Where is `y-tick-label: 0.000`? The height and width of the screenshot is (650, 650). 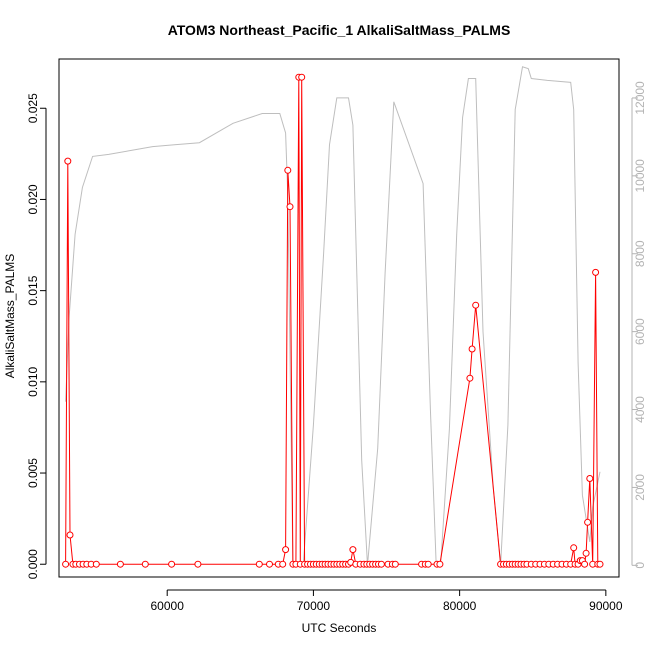
y-tick-label: 0.000 is located at coordinates (33, 564).